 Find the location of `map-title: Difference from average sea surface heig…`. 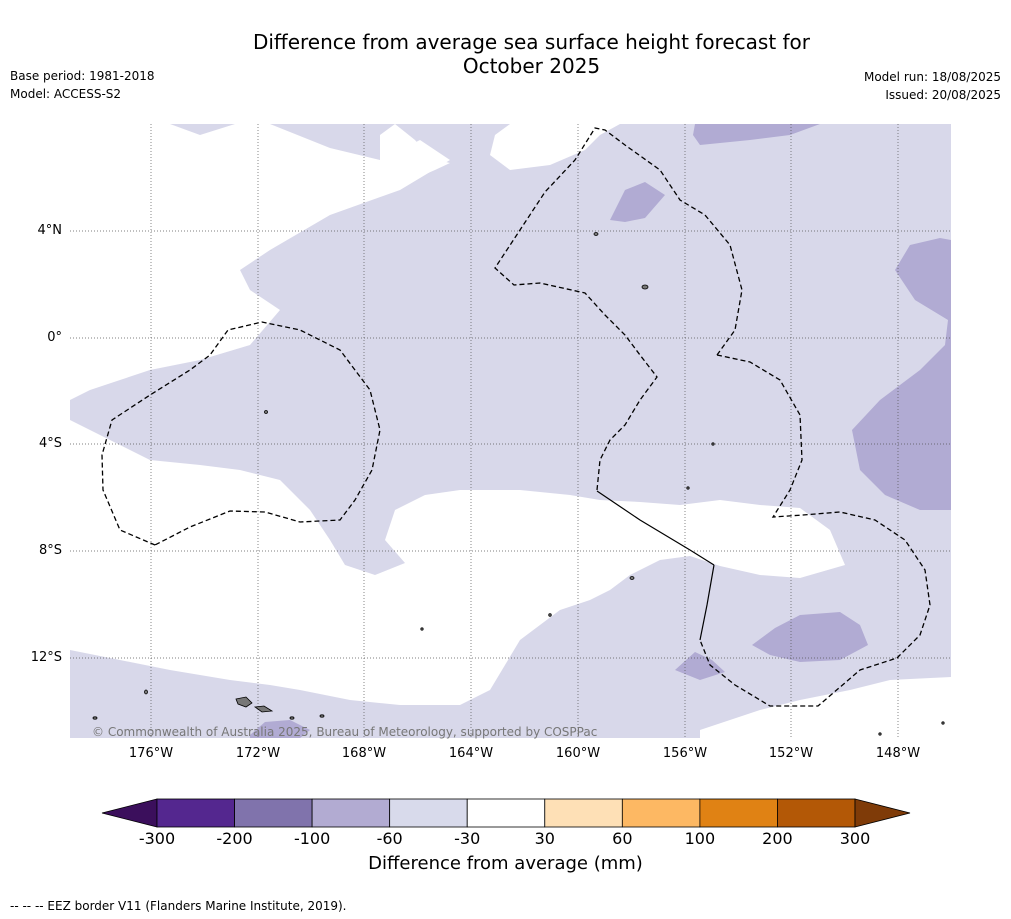

map-title: Difference from average sea surface heig… is located at coordinates (505, 54).